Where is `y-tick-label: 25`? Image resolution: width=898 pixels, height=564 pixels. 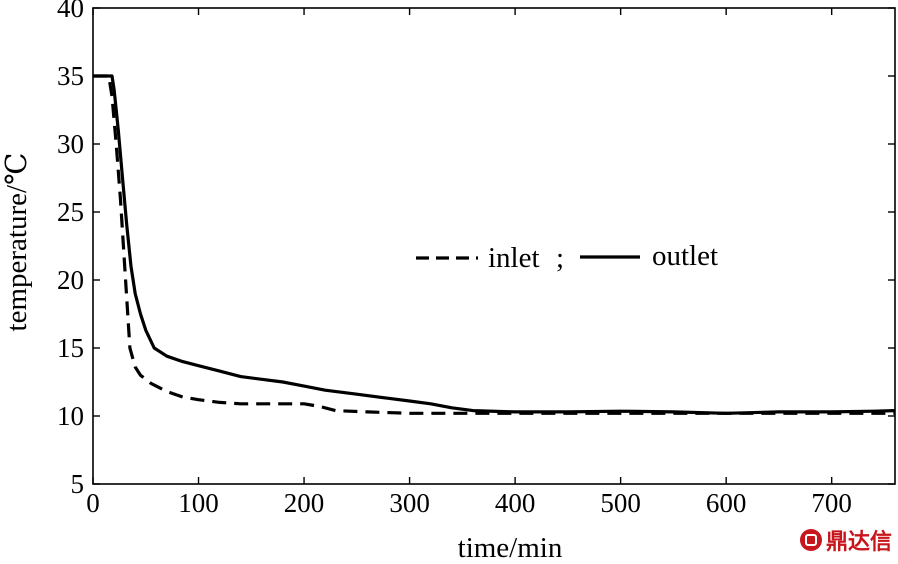
y-tick-label: 25 is located at coordinates (70, 212).